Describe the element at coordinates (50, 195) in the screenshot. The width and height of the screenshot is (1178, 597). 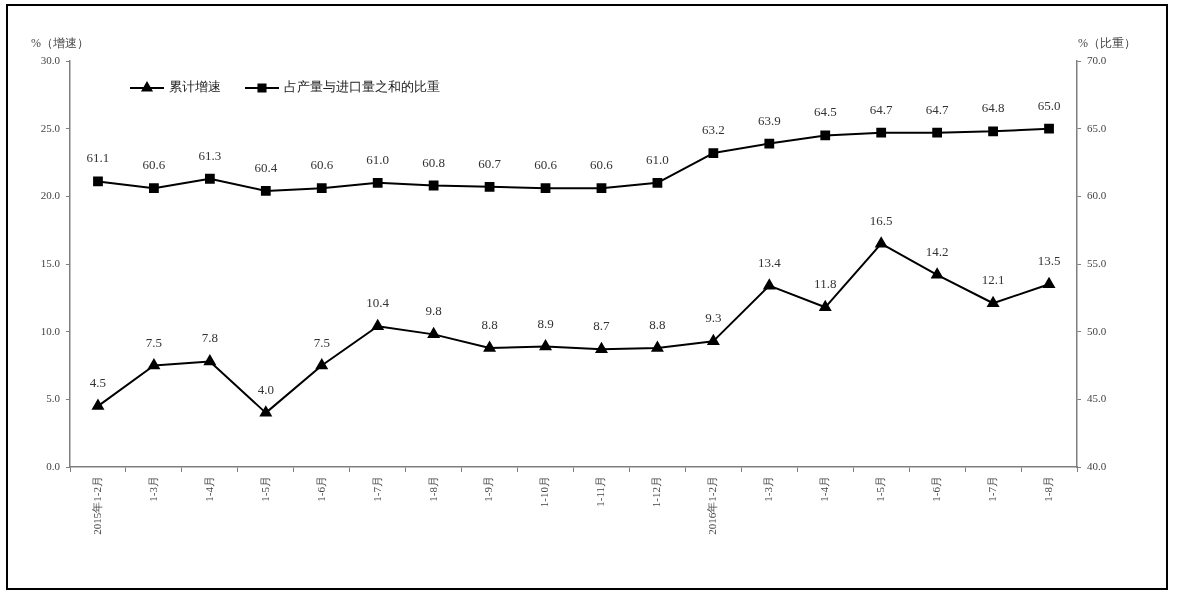
I see `y-tick-label: 20.0` at that location.